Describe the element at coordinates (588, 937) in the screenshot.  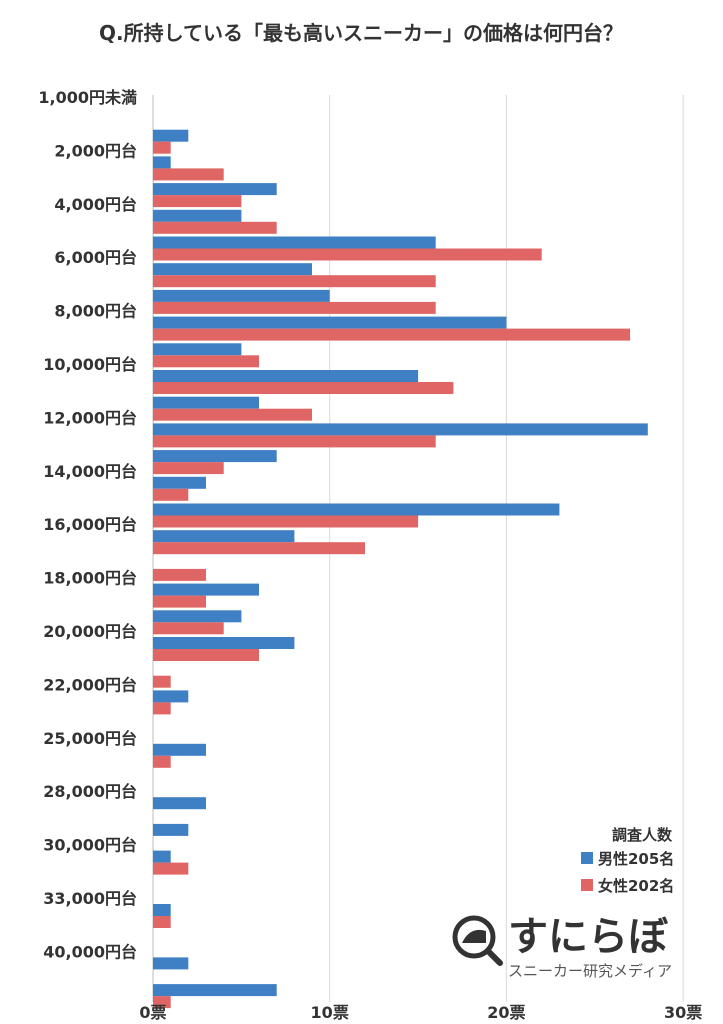
I see `logo-name: すにらぼ` at that location.